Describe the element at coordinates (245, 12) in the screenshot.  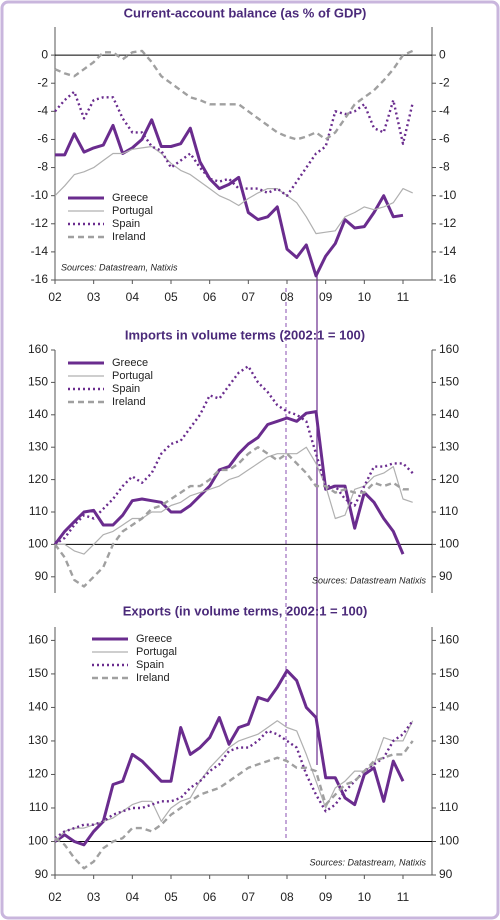
I see `chart-title: Current-account balance (as % of GDP)` at that location.